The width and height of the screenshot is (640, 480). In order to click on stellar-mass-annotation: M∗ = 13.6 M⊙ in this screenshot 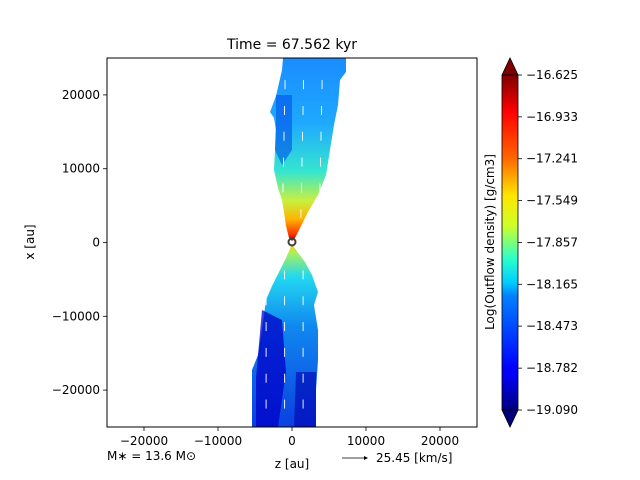, I will do `click(151, 456)`.